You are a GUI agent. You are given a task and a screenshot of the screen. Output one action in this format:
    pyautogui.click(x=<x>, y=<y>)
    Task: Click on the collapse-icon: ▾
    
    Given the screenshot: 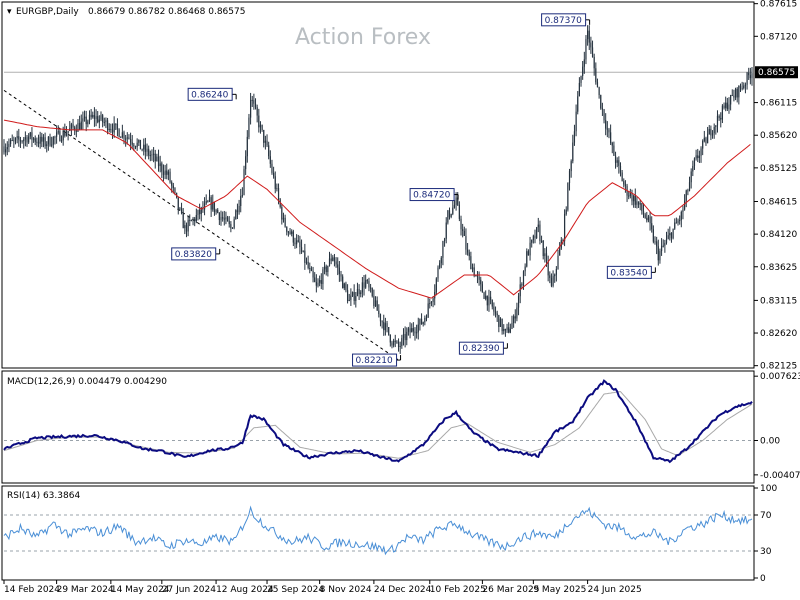 What is the action you would take?
    pyautogui.click(x=9, y=12)
    